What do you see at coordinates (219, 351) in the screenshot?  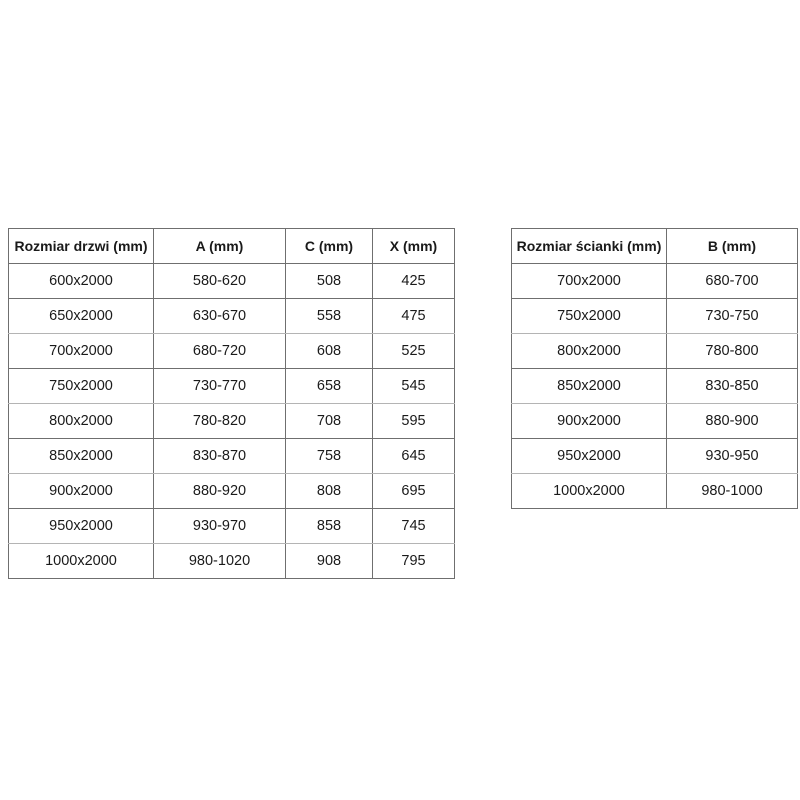 I see `cell-a: 680-720` at bounding box center [219, 351].